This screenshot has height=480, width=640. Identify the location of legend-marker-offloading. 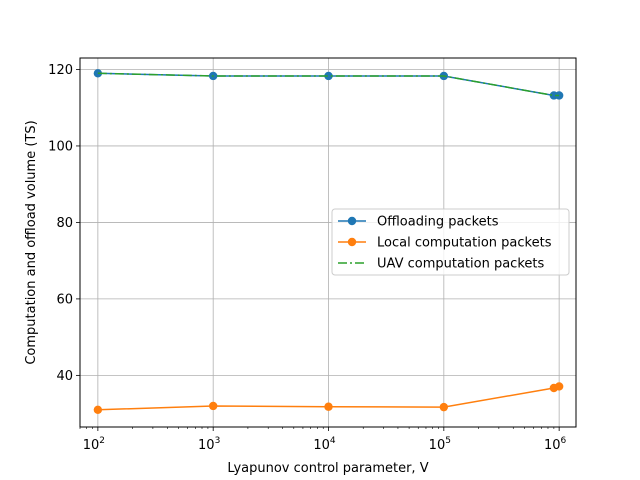
(352, 221).